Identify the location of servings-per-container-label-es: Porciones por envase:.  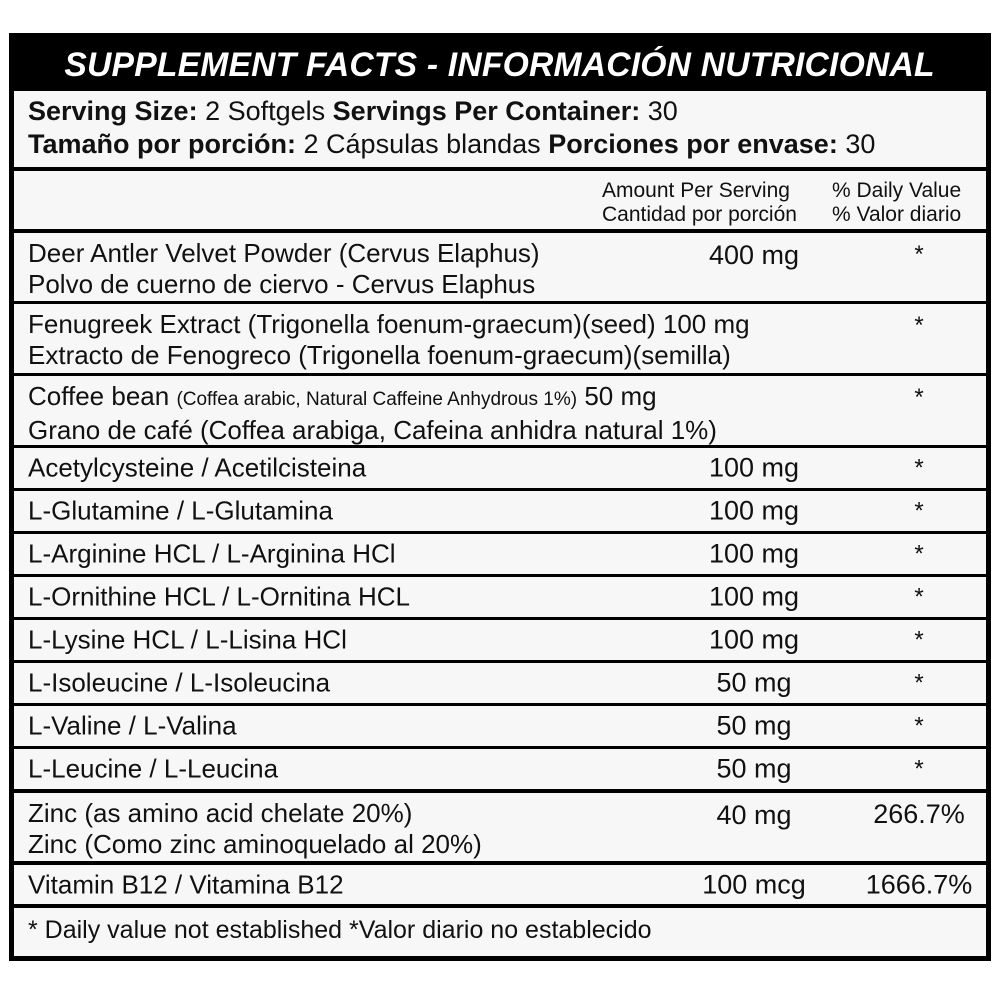
(693, 144).